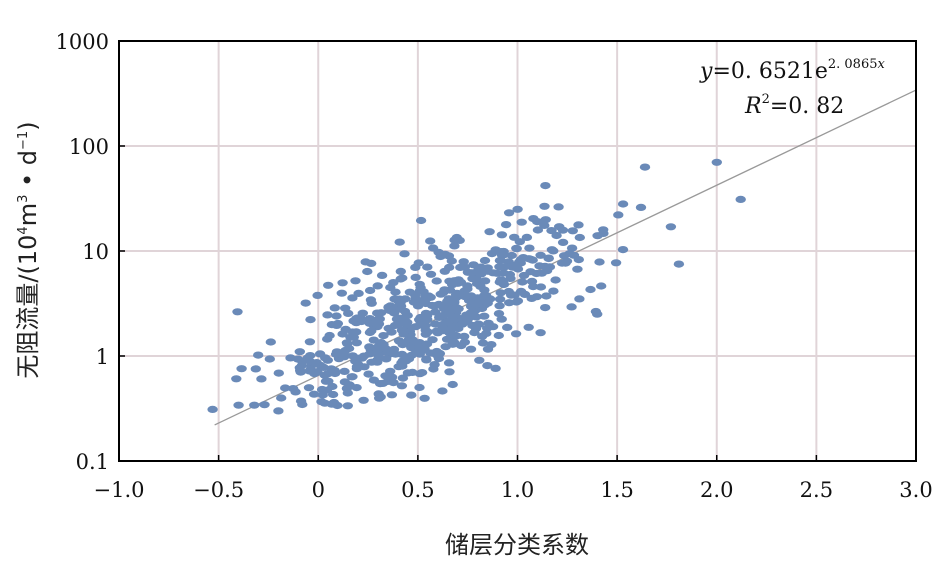  What do you see at coordinates (417, 490) in the screenshot?
I see `x-tick-label: 0.5` at bounding box center [417, 490].